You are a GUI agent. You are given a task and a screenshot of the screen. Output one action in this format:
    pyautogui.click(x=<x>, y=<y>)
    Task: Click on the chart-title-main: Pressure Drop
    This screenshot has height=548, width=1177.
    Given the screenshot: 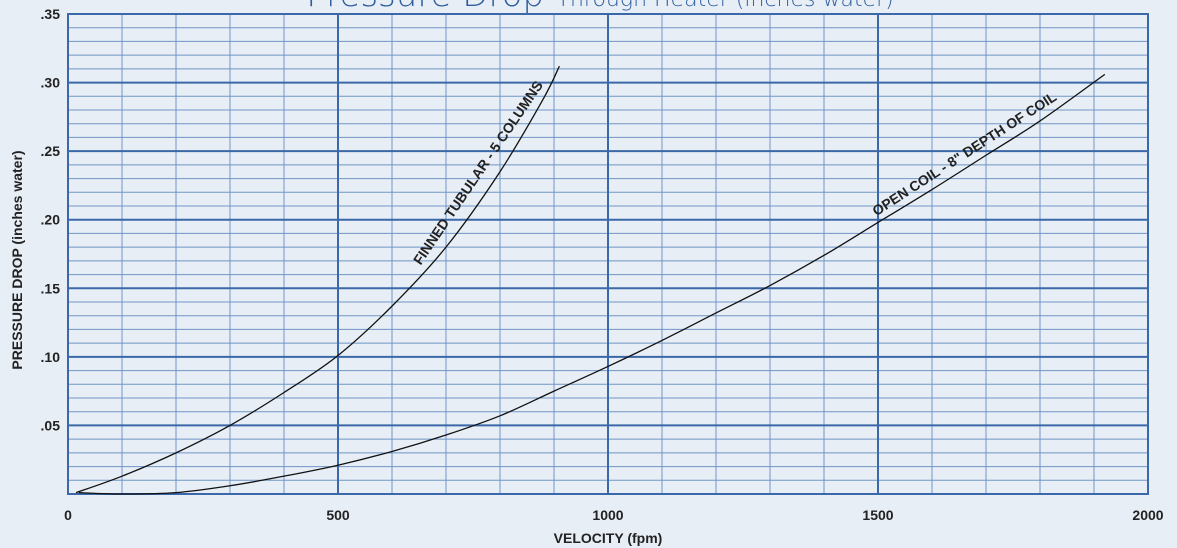 What is the action you would take?
    pyautogui.click(x=425, y=7)
    